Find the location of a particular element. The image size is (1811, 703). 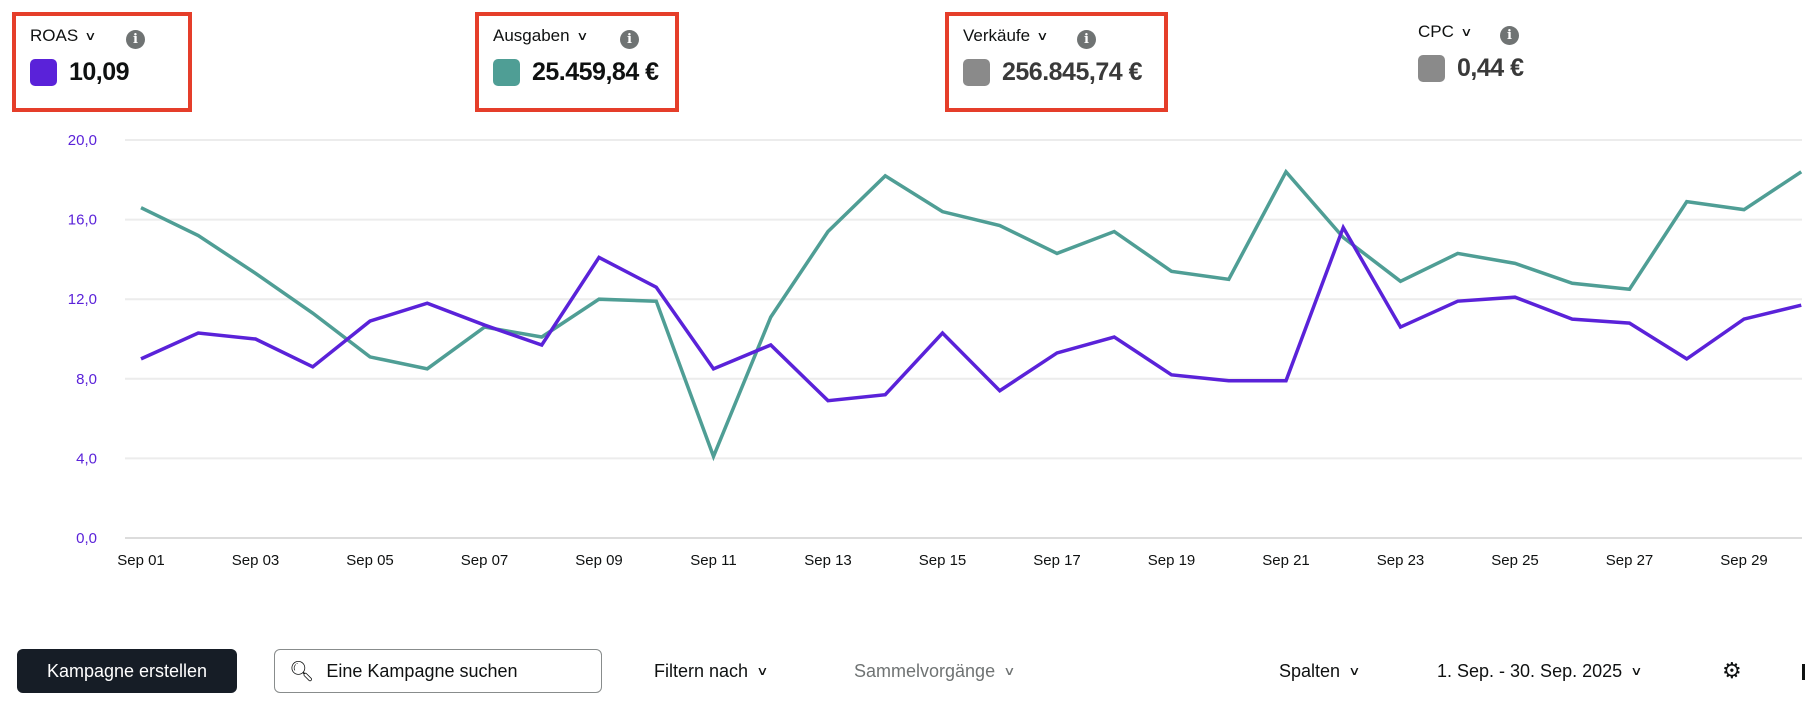

metric-value: 10,09 is located at coordinates (99, 72).